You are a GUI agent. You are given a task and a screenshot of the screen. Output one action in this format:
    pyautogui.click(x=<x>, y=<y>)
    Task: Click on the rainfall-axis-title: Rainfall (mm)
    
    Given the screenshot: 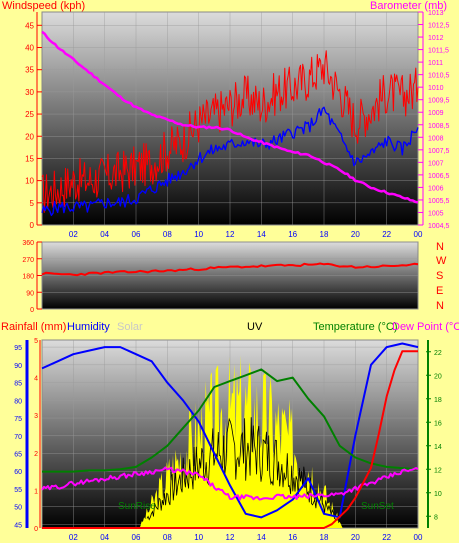 What is the action you would take?
    pyautogui.click(x=34, y=327)
    